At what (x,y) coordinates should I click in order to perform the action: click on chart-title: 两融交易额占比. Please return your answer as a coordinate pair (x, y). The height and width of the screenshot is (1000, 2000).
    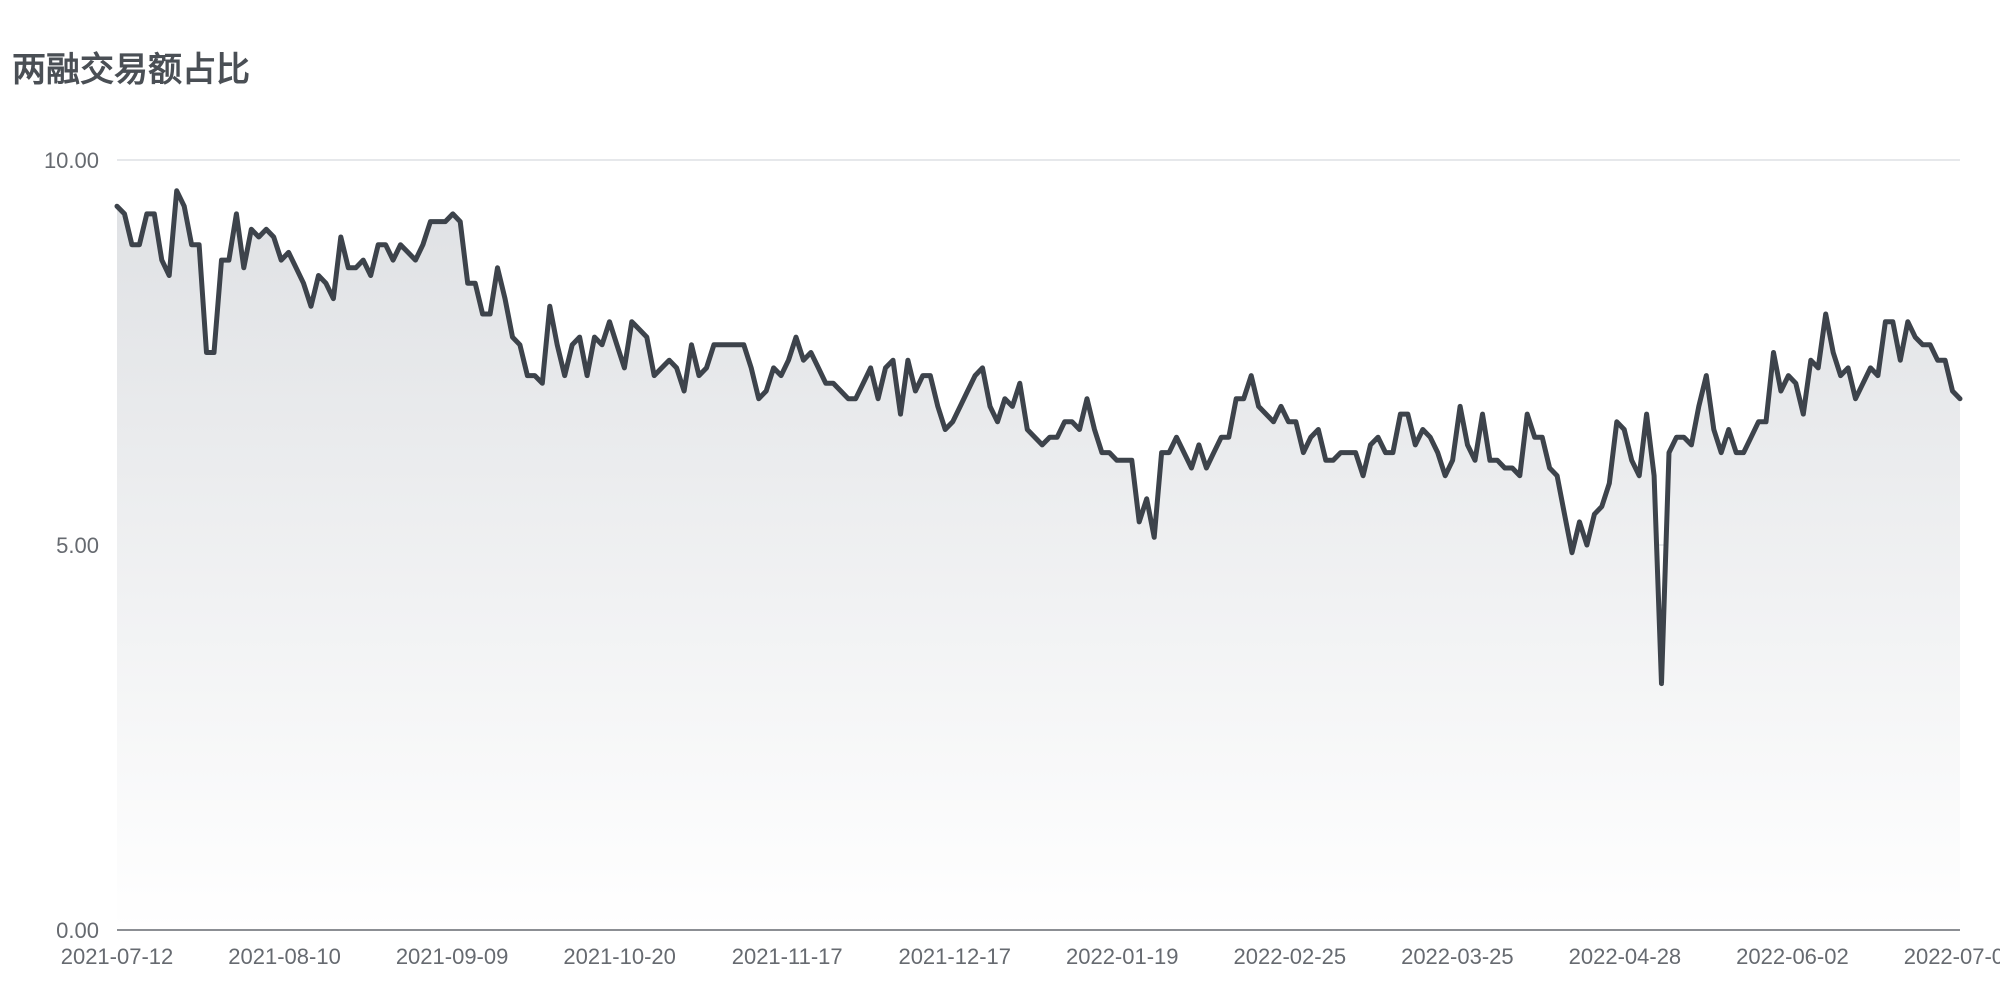
    Looking at the image, I should click on (131, 70).